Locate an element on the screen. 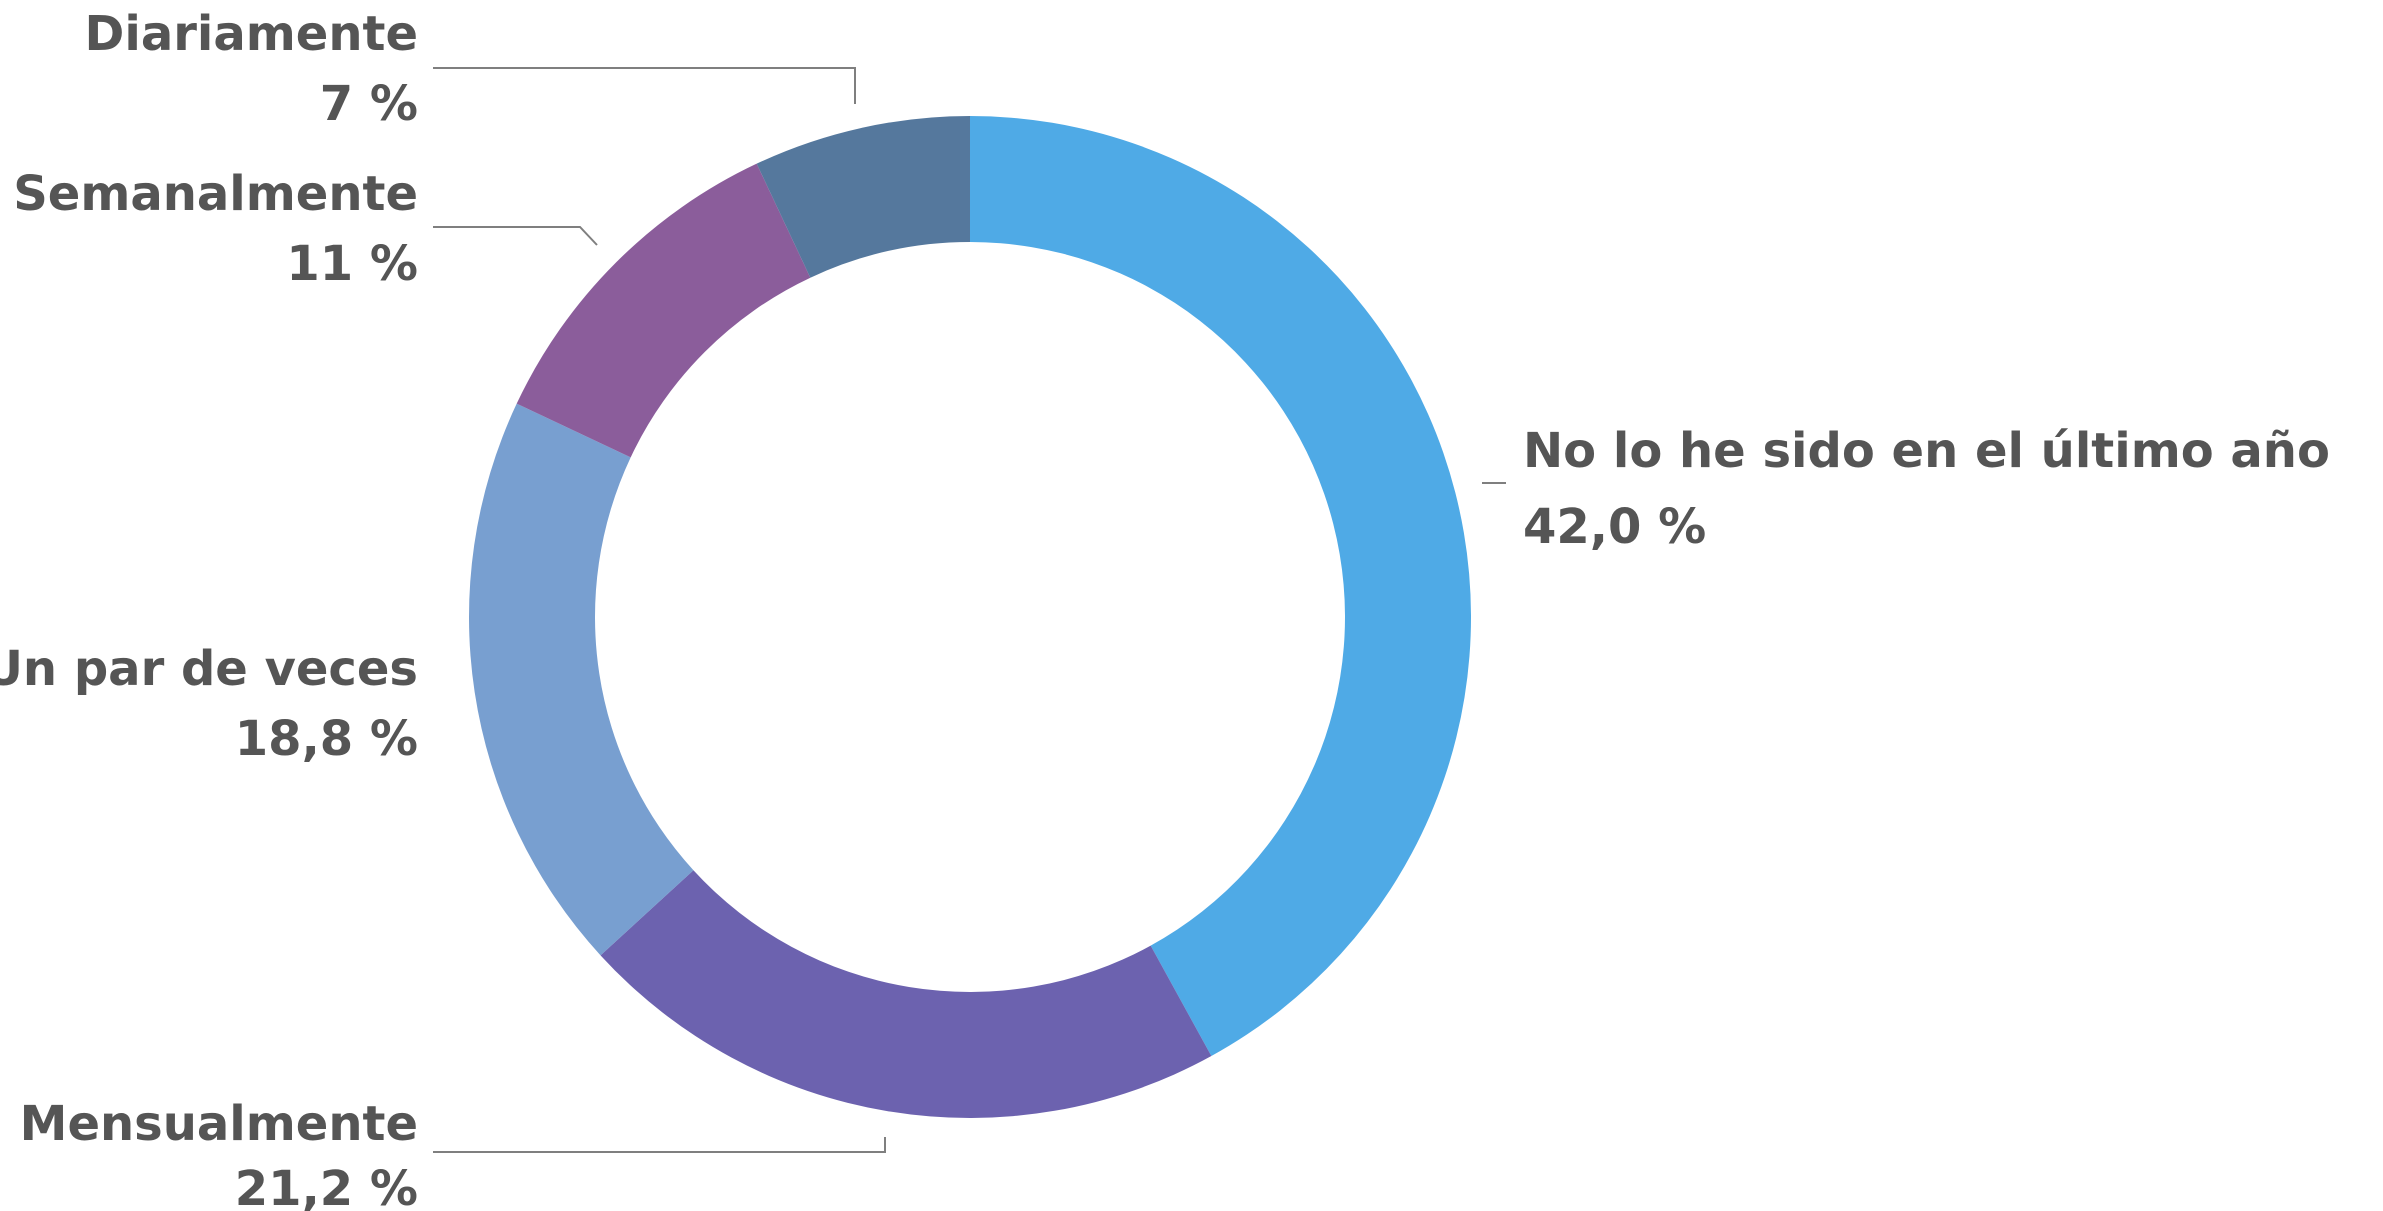 Image resolution: width=2383 pixels, height=1211 pixels. leader-line-diariamente is located at coordinates (644, 85).